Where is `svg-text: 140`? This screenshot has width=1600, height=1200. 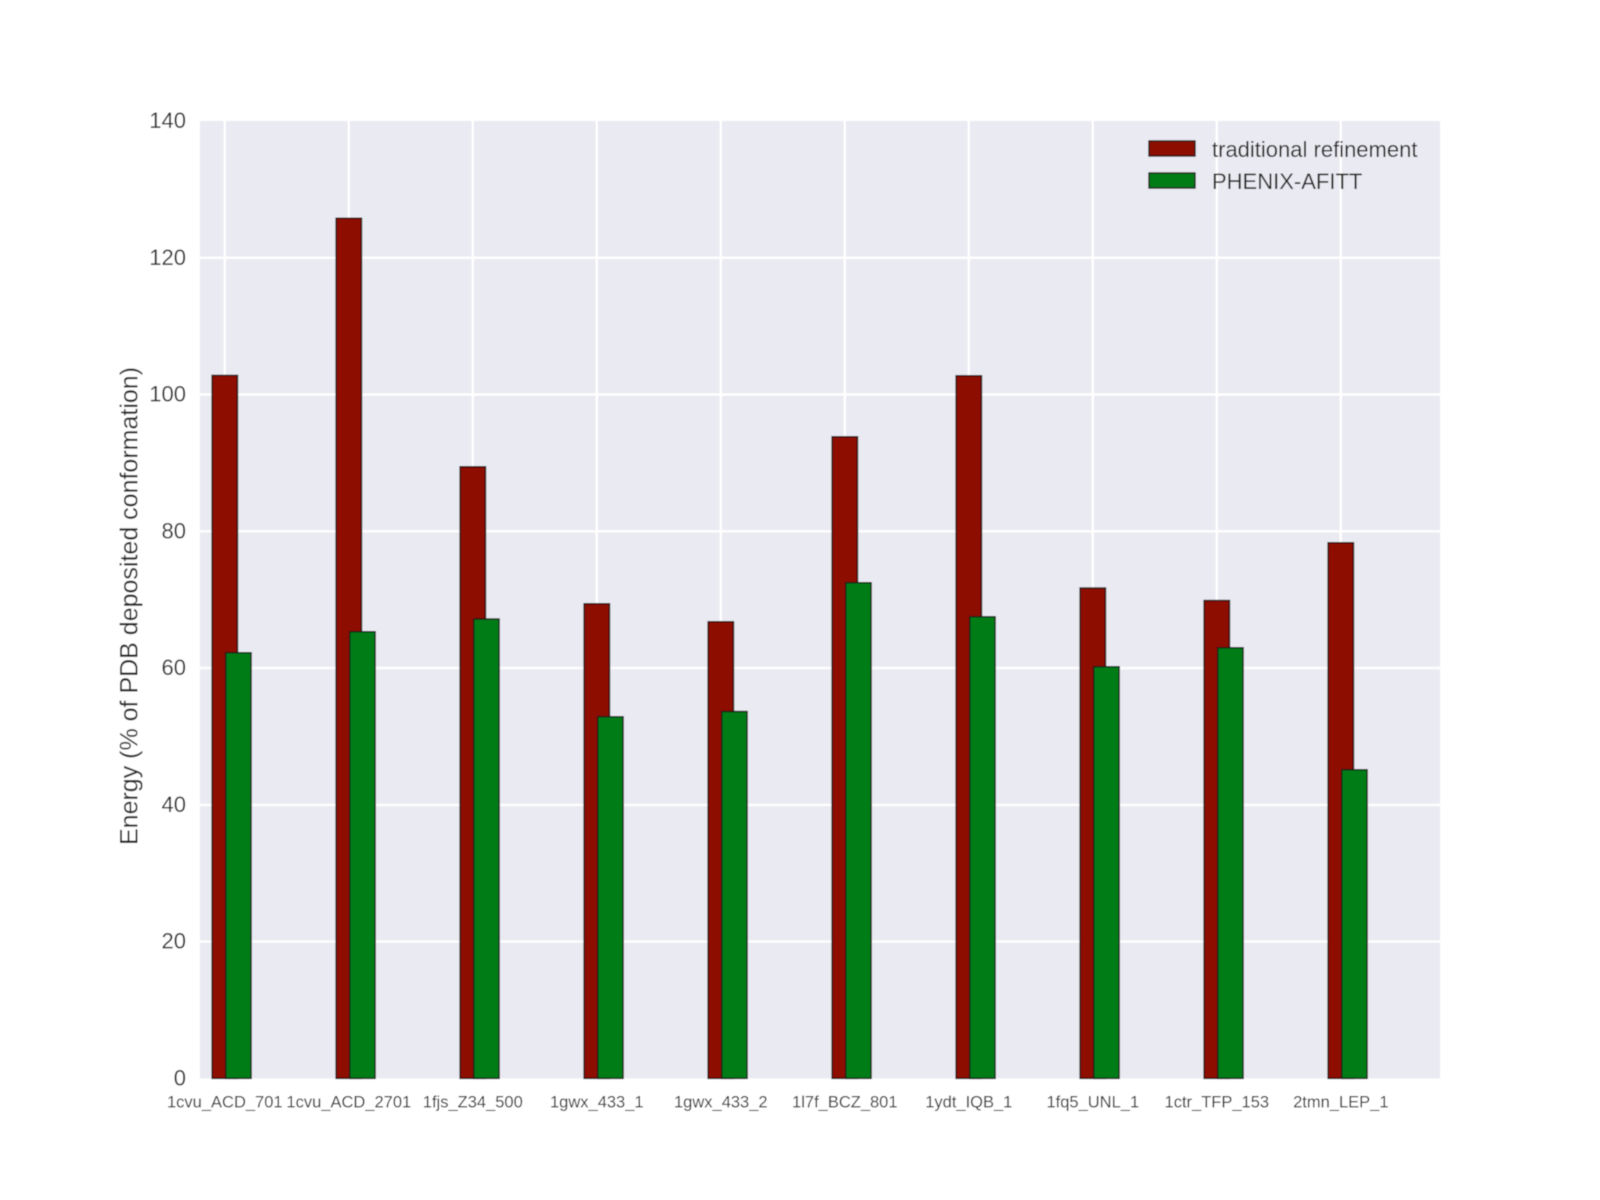
svg-text: 140 is located at coordinates (167, 120).